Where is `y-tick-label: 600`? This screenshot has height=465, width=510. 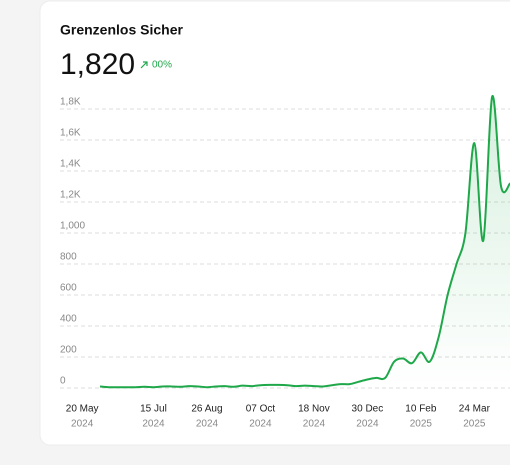
y-tick-label: 600 is located at coordinates (68, 288).